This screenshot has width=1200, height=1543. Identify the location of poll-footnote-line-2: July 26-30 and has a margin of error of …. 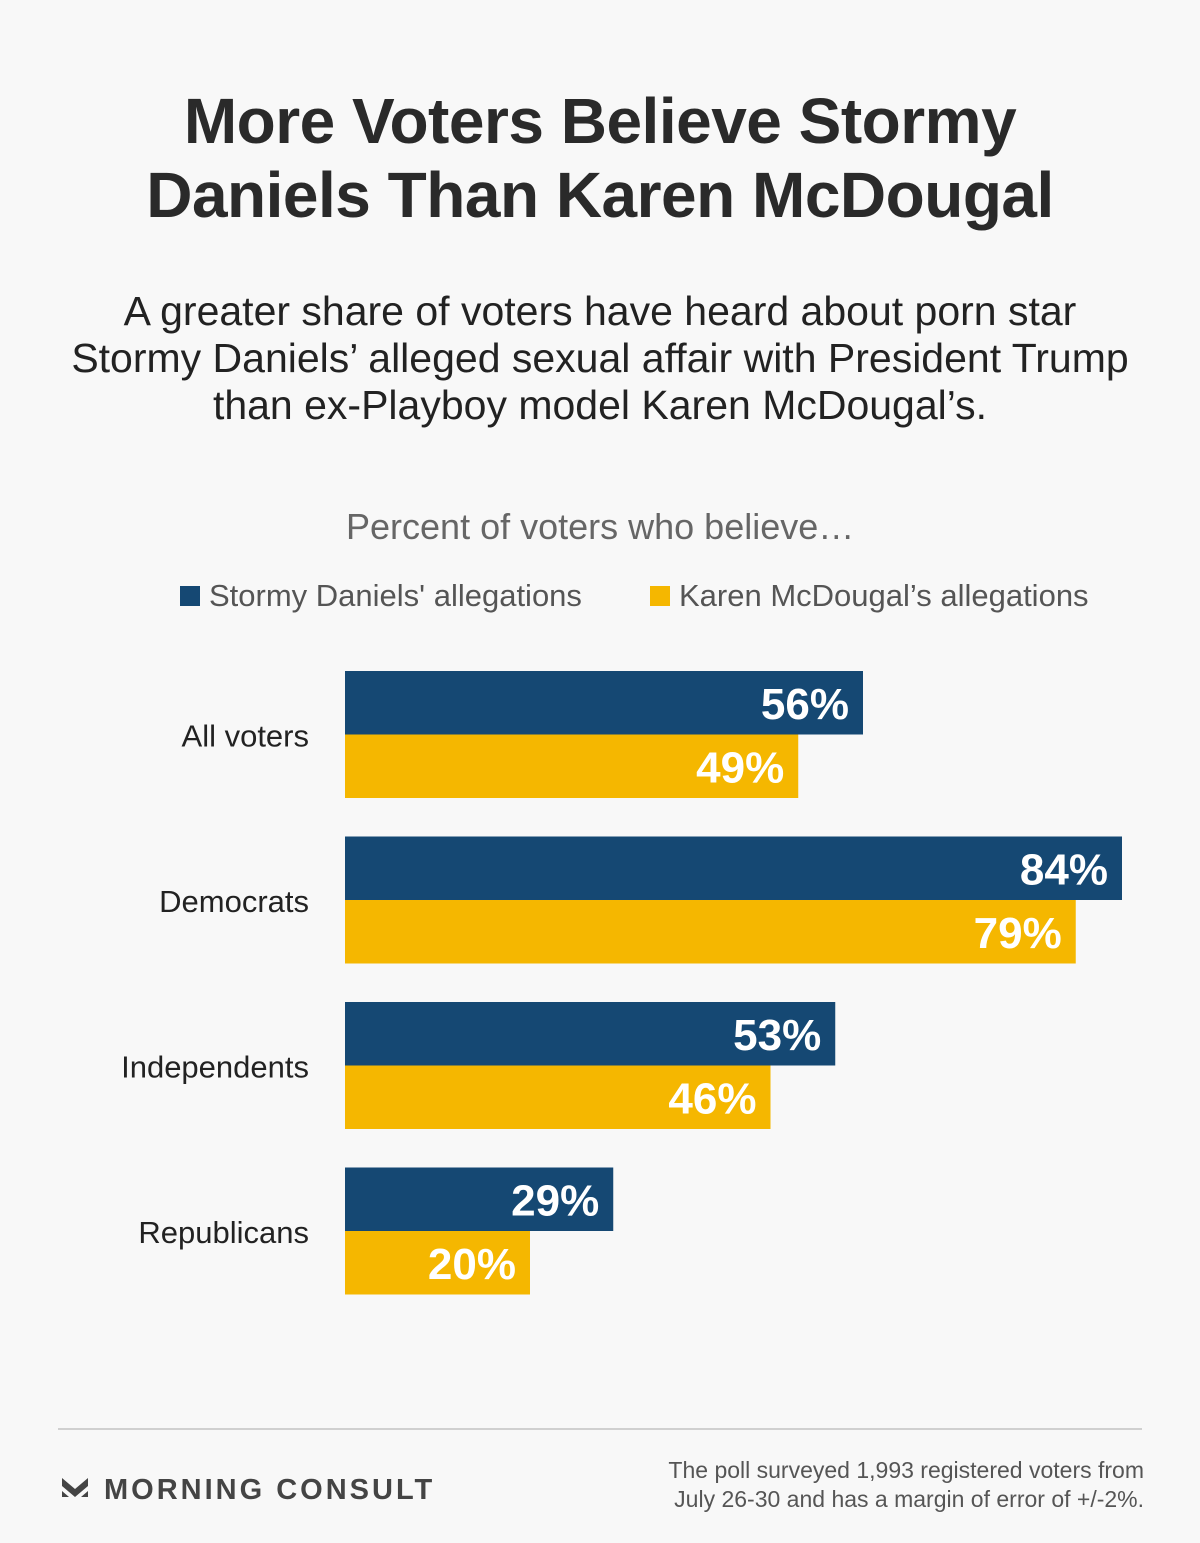
(909, 1499).